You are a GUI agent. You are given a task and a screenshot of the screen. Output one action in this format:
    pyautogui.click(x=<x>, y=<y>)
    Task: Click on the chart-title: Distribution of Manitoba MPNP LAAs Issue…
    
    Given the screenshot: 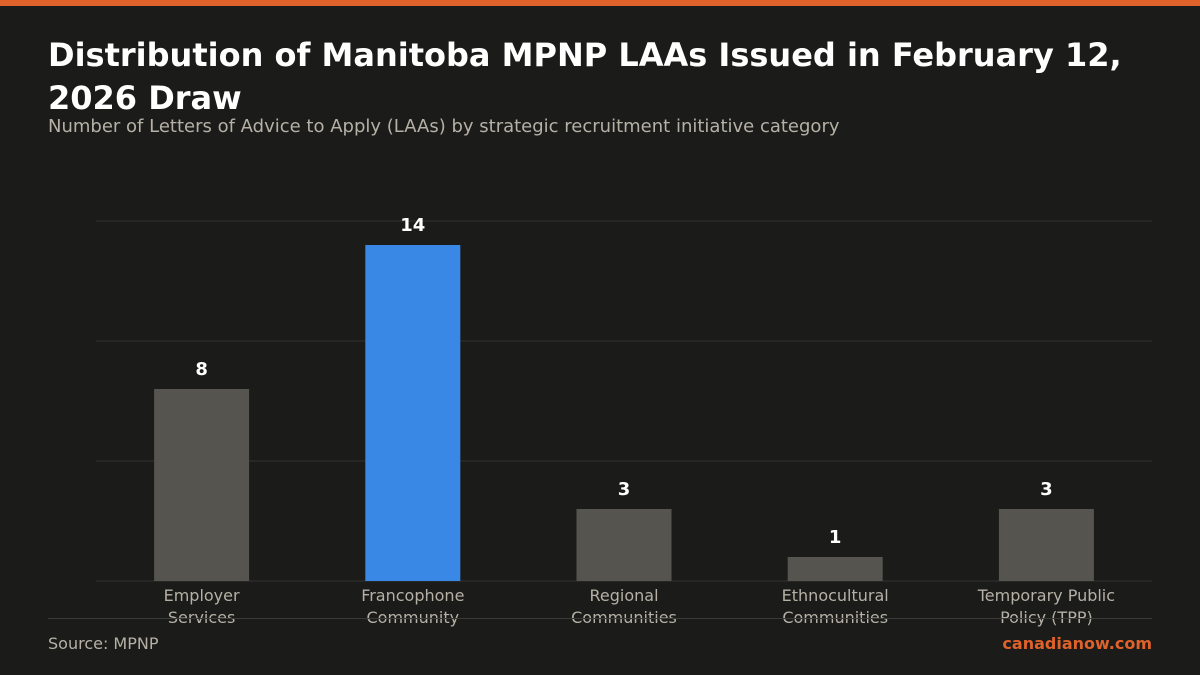 What is the action you would take?
    pyautogui.click(x=585, y=76)
    